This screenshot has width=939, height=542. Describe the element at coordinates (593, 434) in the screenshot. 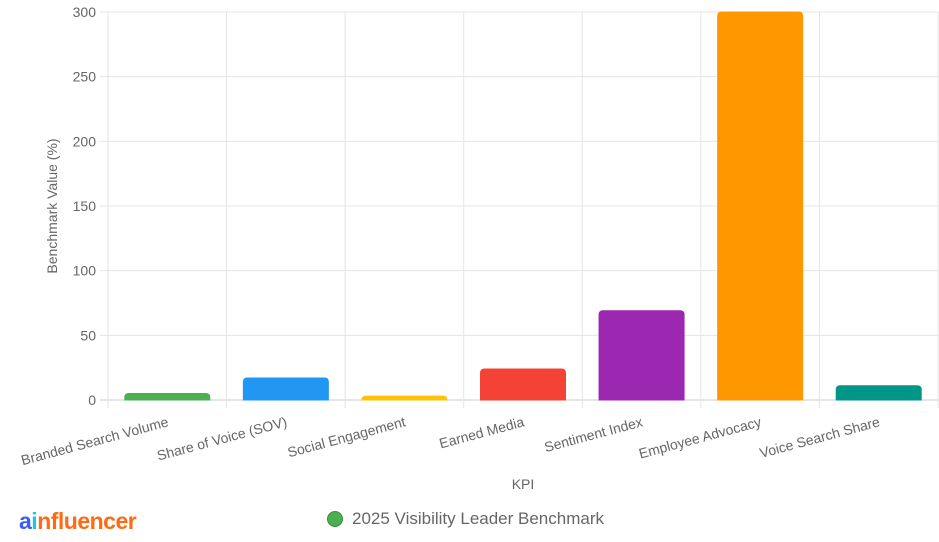

I see `x-tick-label: Sentiment Index` at that location.